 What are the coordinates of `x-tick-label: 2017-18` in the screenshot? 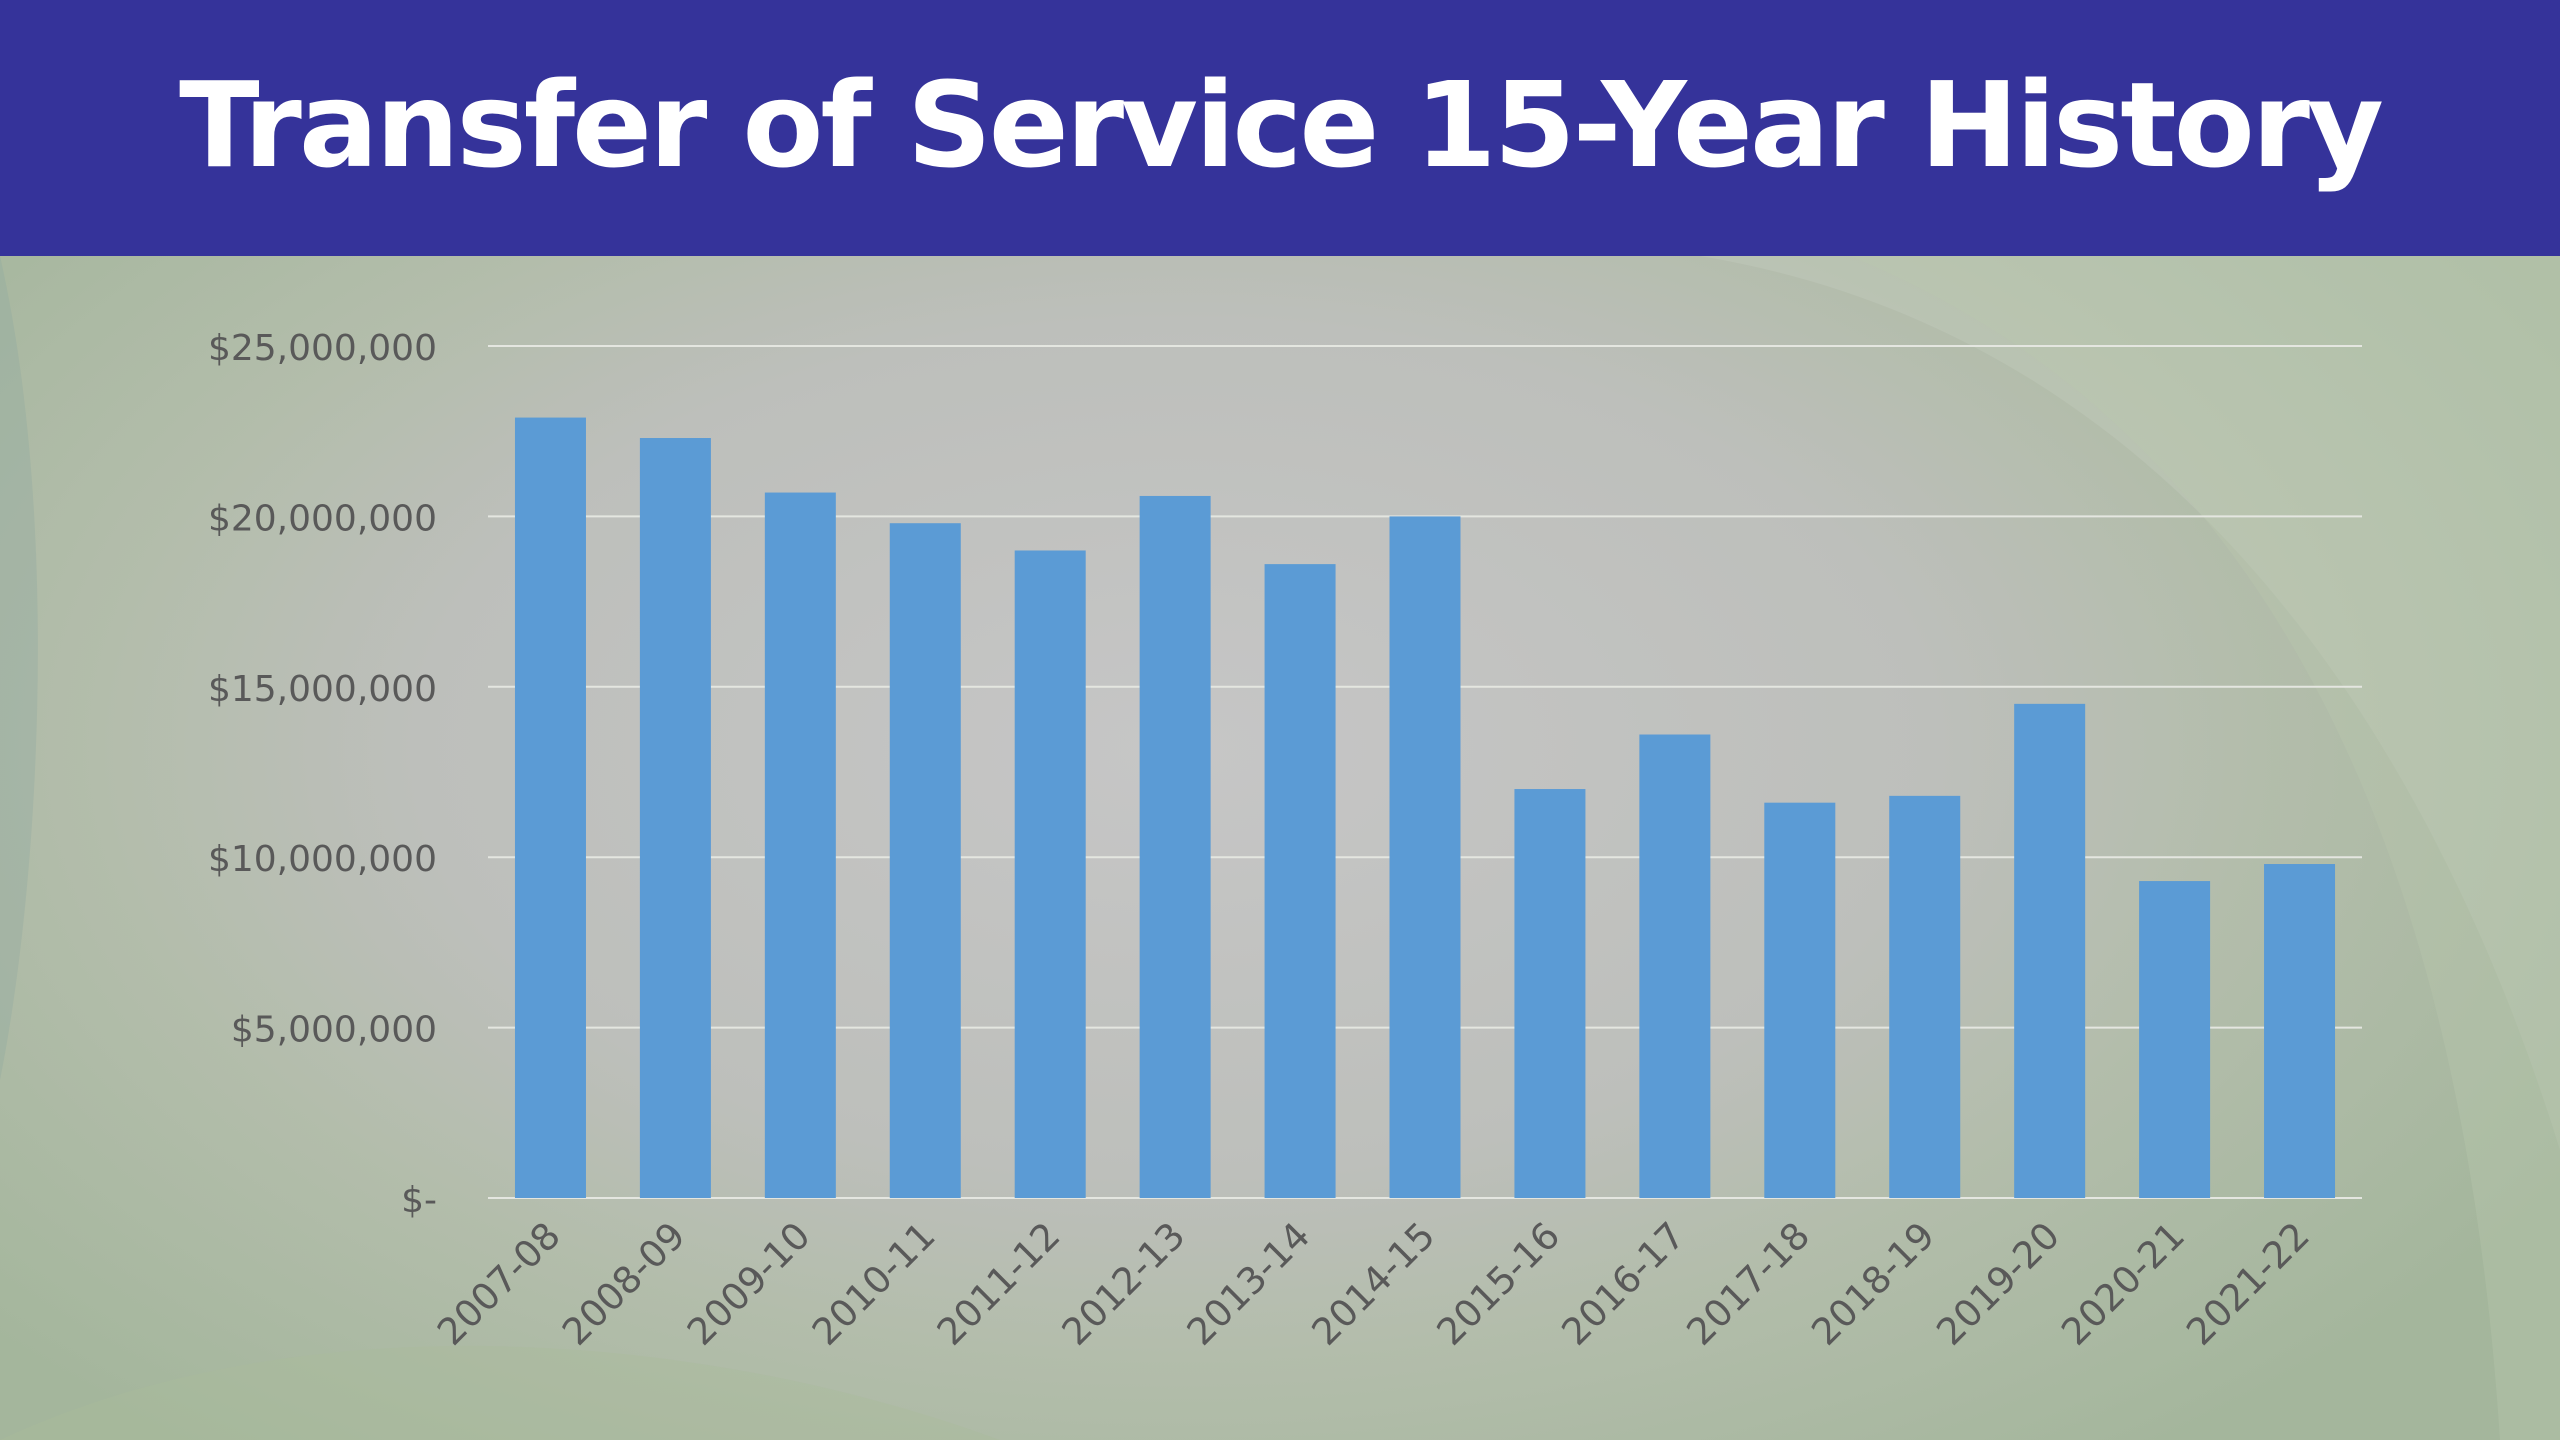 It's located at (1748, 1284).